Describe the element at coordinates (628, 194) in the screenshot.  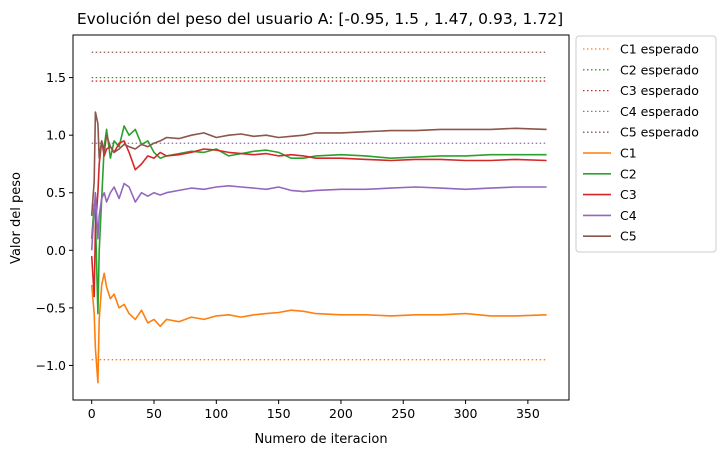
I see `legend-label: C3` at that location.